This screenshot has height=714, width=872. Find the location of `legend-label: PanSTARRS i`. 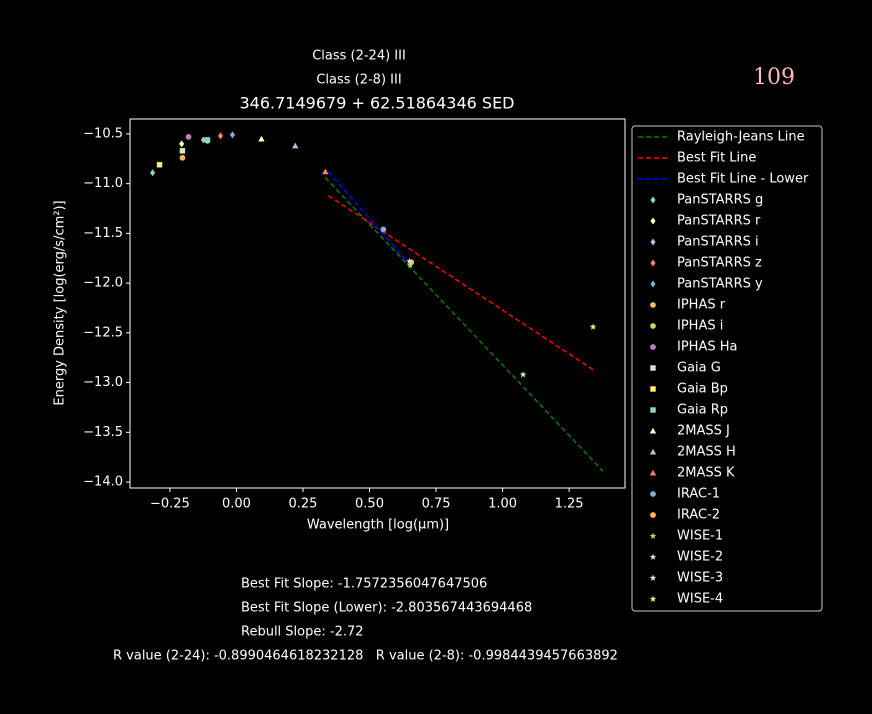

legend-label: PanSTARRS i is located at coordinates (718, 242).